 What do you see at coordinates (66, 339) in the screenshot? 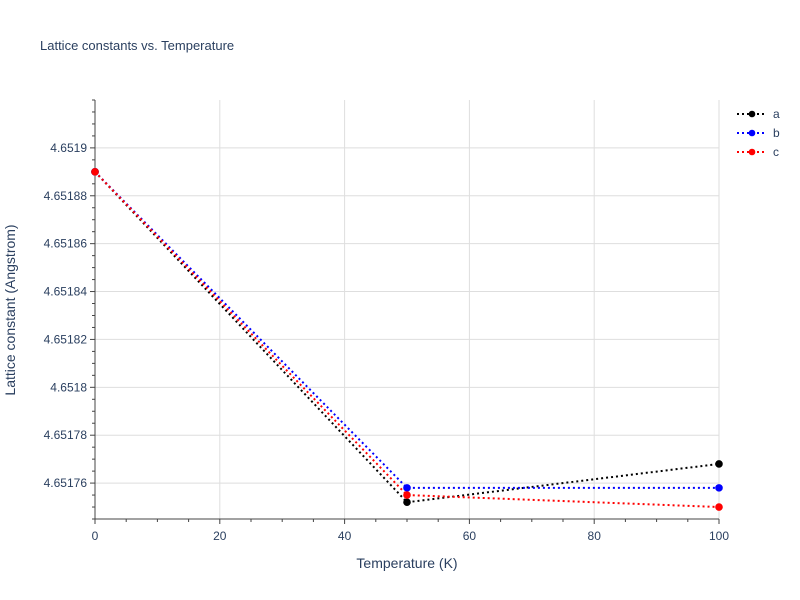
I see `y-tick-label: 4.65182` at bounding box center [66, 339].